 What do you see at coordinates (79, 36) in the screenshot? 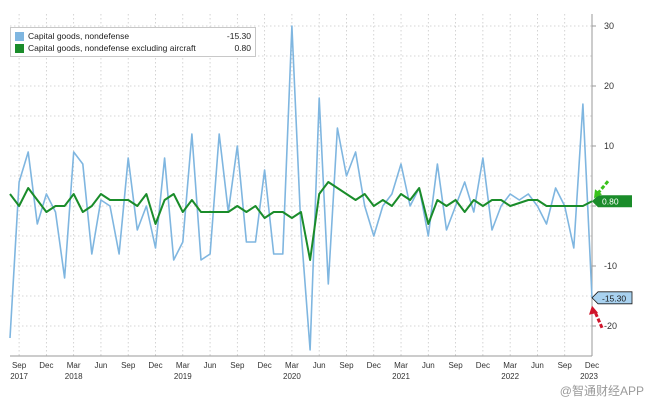
I see `legend-label: Capital goods, nondefense` at bounding box center [79, 36].